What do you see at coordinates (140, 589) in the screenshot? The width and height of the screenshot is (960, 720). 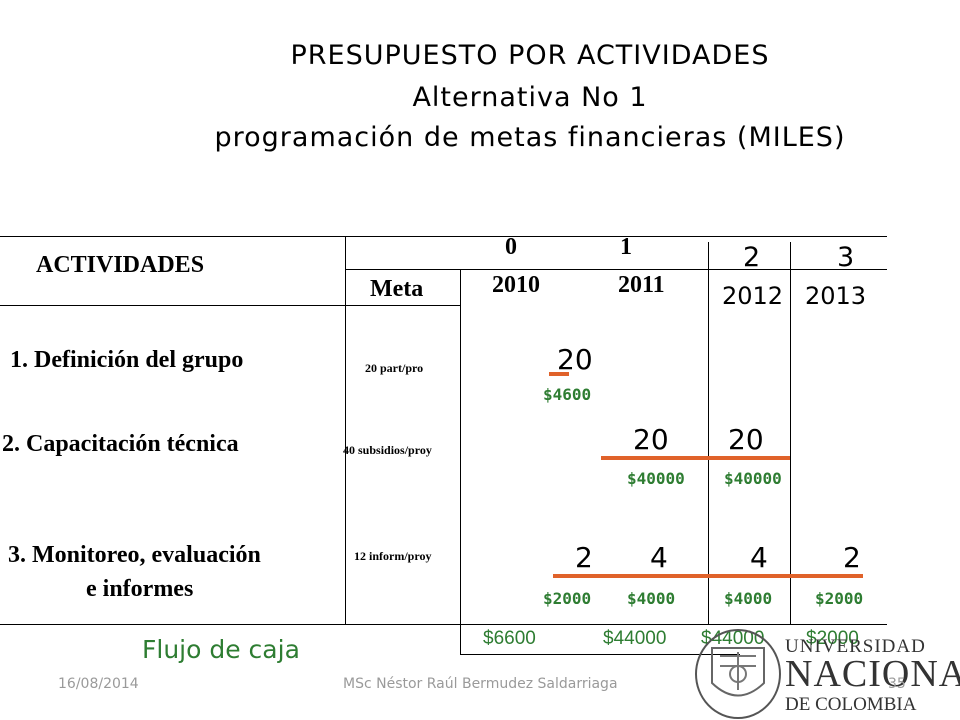 I see `row-3-activity-line-2: e informes` at bounding box center [140, 589].